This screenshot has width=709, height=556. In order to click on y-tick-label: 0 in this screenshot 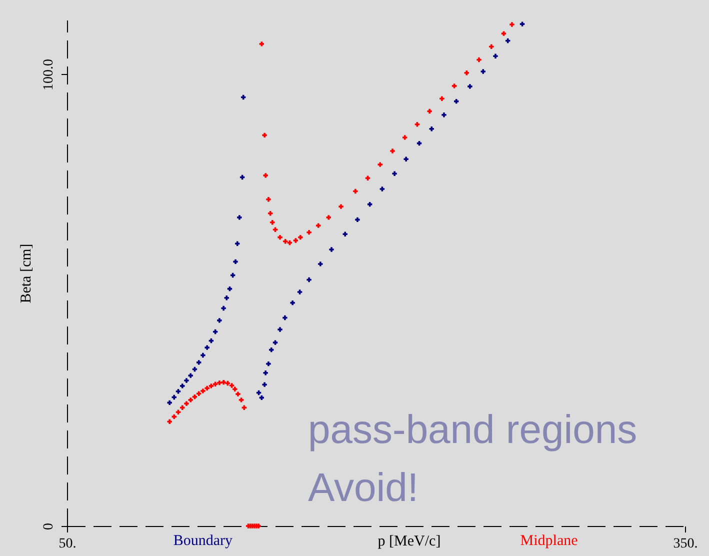, I will do `click(49, 526)`.